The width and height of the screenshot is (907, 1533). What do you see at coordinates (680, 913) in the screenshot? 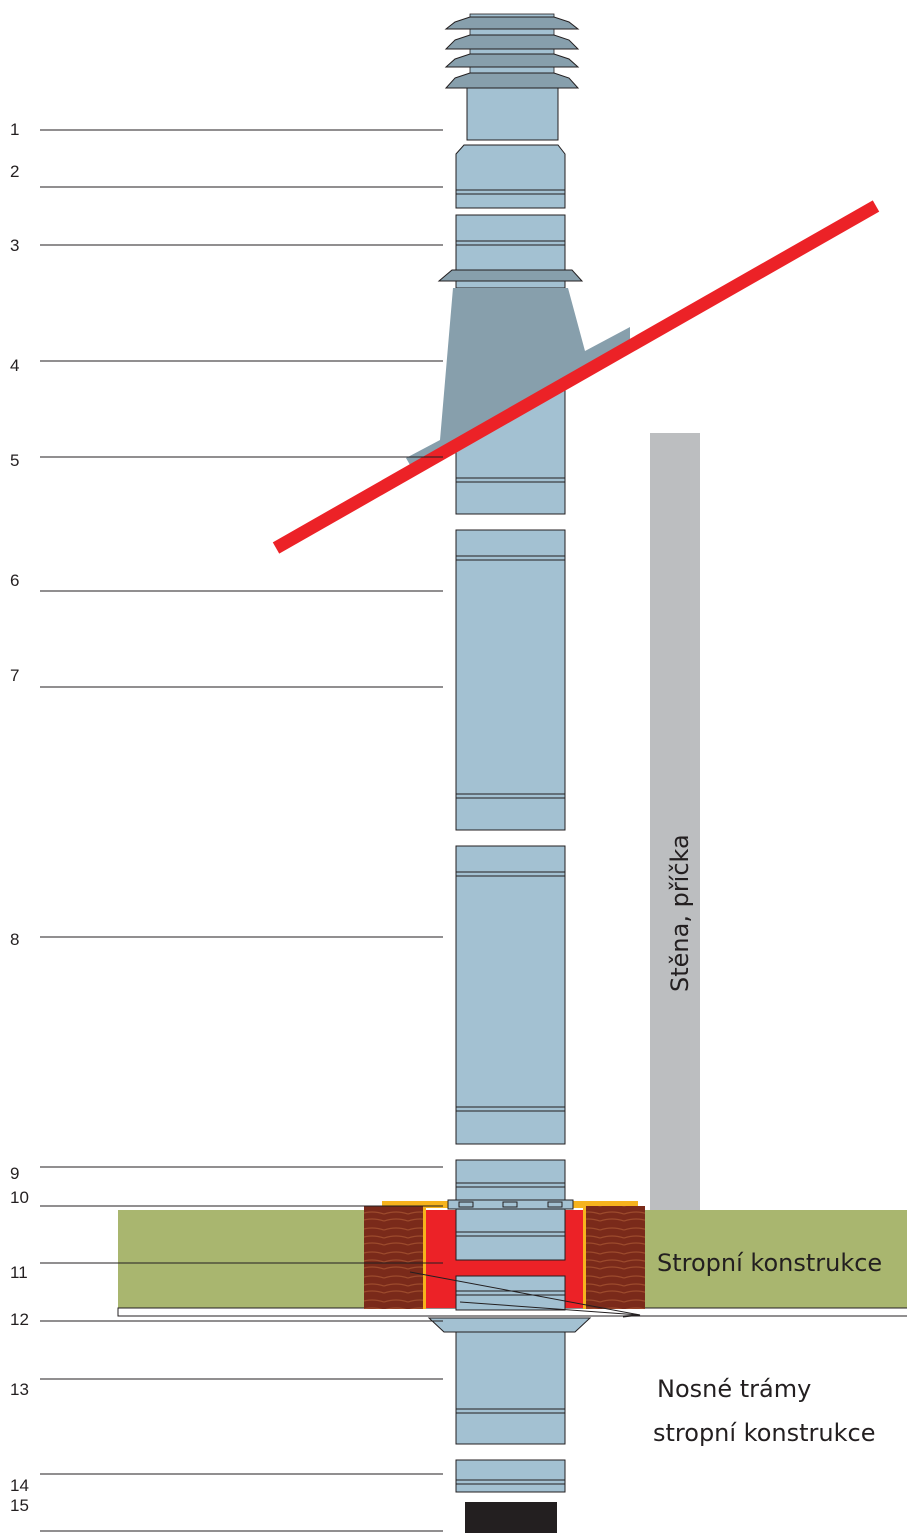
I see `wall-label: Stěna, příčka` at bounding box center [680, 913].